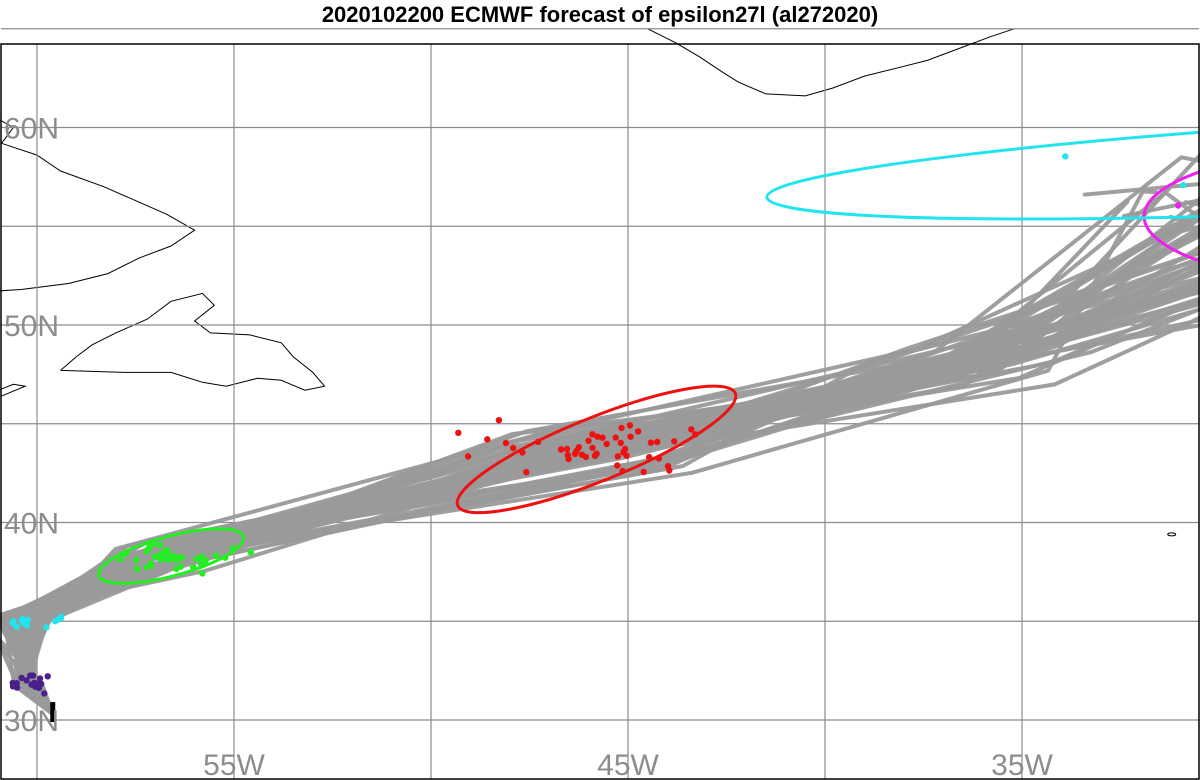 The width and height of the screenshot is (1200, 780). Describe the element at coordinates (31, 326) in the screenshot. I see `latitude-label: 50N` at that location.